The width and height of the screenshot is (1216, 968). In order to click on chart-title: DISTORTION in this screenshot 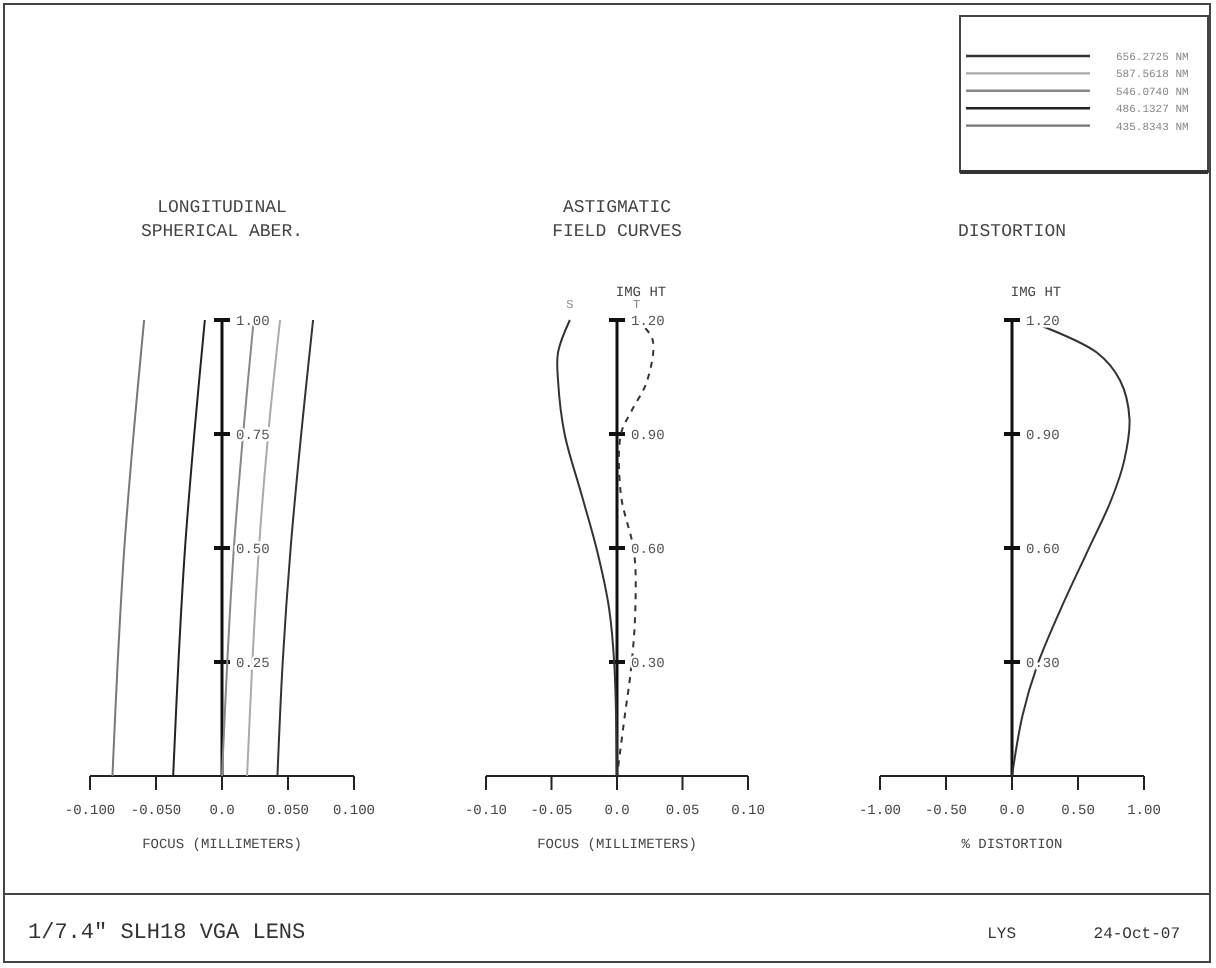, I will do `click(1012, 232)`.